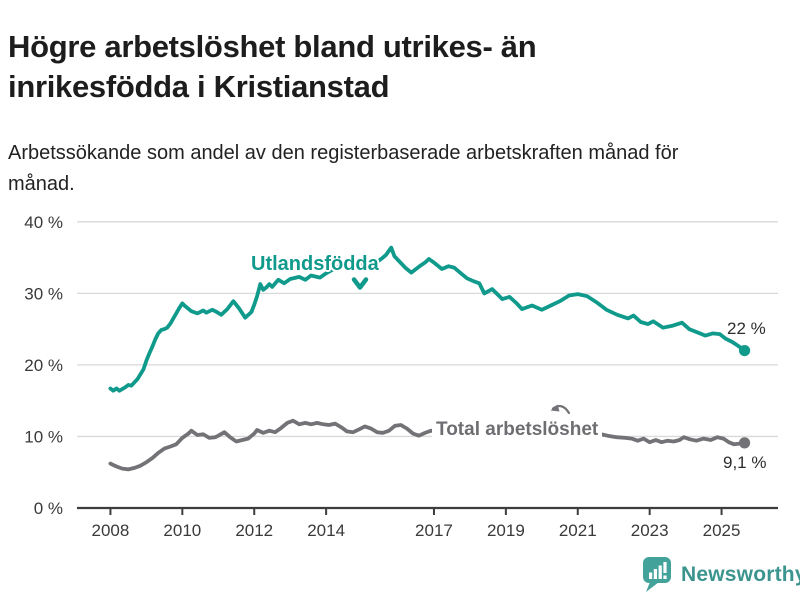 This screenshot has height=600, width=800. Describe the element at coordinates (434, 530) in the screenshot. I see `x-tick-label-2017: 2017` at that location.